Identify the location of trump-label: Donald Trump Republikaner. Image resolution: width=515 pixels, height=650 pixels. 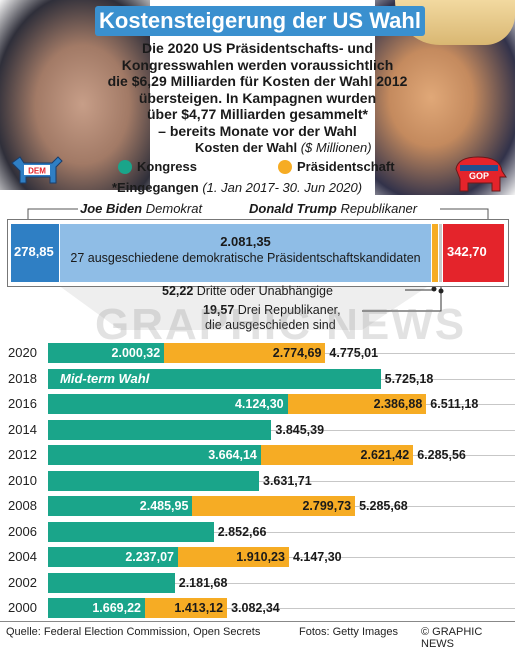
(333, 208).